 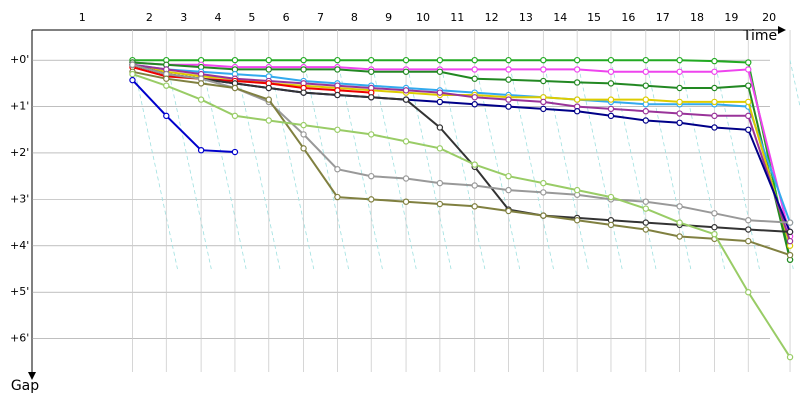 I want to click on x-tick-label: 1, so click(x=82, y=17).